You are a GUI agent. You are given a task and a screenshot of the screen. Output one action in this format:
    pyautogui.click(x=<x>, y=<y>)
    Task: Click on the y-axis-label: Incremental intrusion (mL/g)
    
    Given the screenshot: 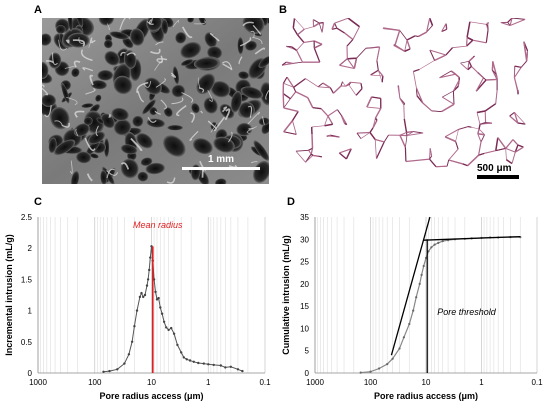 What is the action you would take?
    pyautogui.click(x=9, y=295)
    